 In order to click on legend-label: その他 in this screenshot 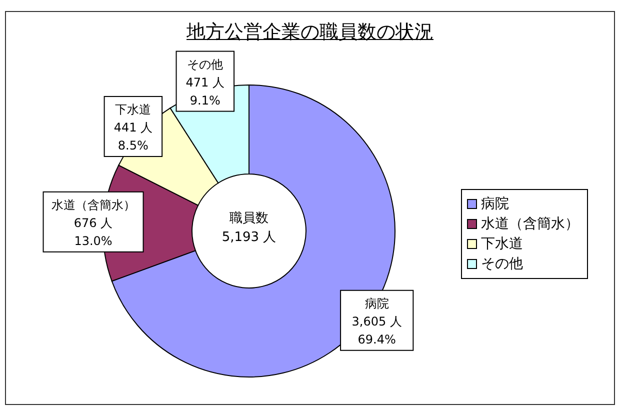, I will do `click(502, 264)`.